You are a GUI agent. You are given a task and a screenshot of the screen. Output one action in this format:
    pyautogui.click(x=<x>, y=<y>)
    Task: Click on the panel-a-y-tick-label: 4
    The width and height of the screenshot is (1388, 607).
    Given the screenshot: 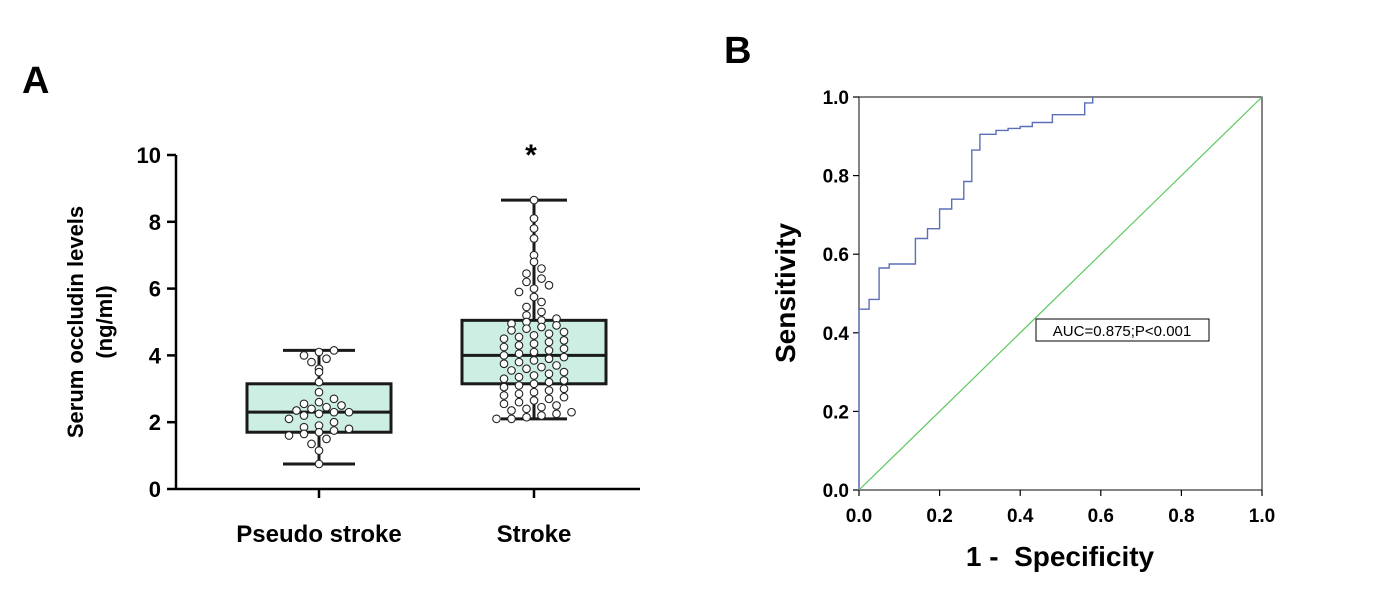 What is the action you would take?
    pyautogui.click(x=155, y=355)
    